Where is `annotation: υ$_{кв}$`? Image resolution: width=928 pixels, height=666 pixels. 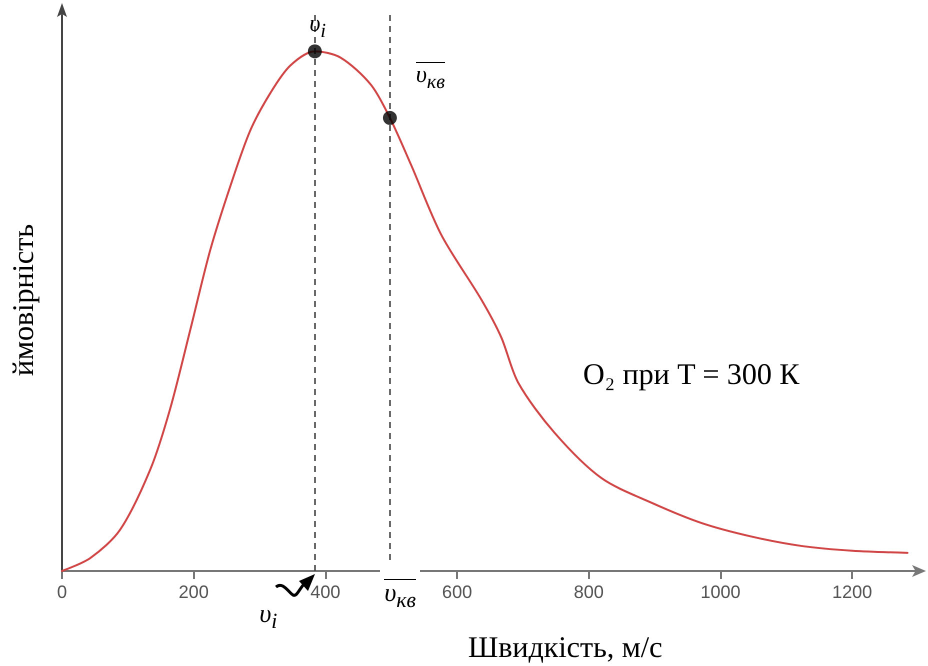 annotation: υ$_{кв}$ is located at coordinates (430, 77).